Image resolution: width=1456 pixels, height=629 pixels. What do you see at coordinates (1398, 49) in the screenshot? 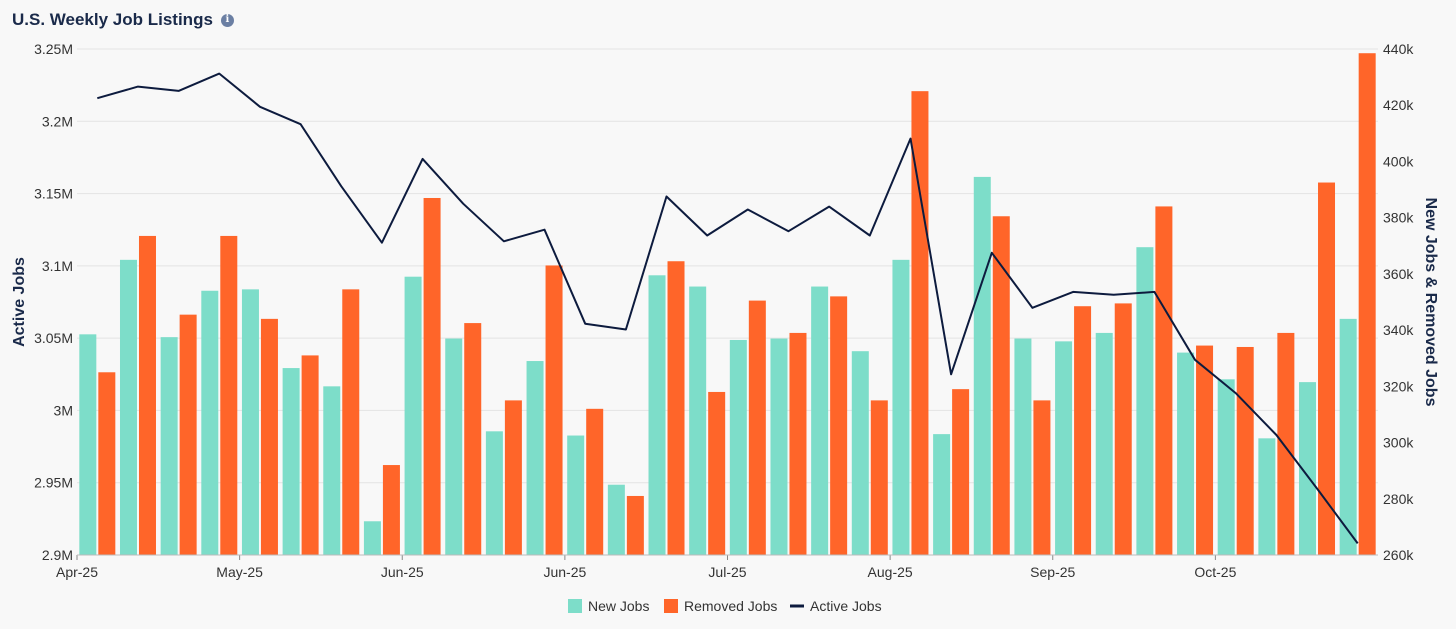
I see `y-right-tick-label: 440k` at bounding box center [1398, 49].